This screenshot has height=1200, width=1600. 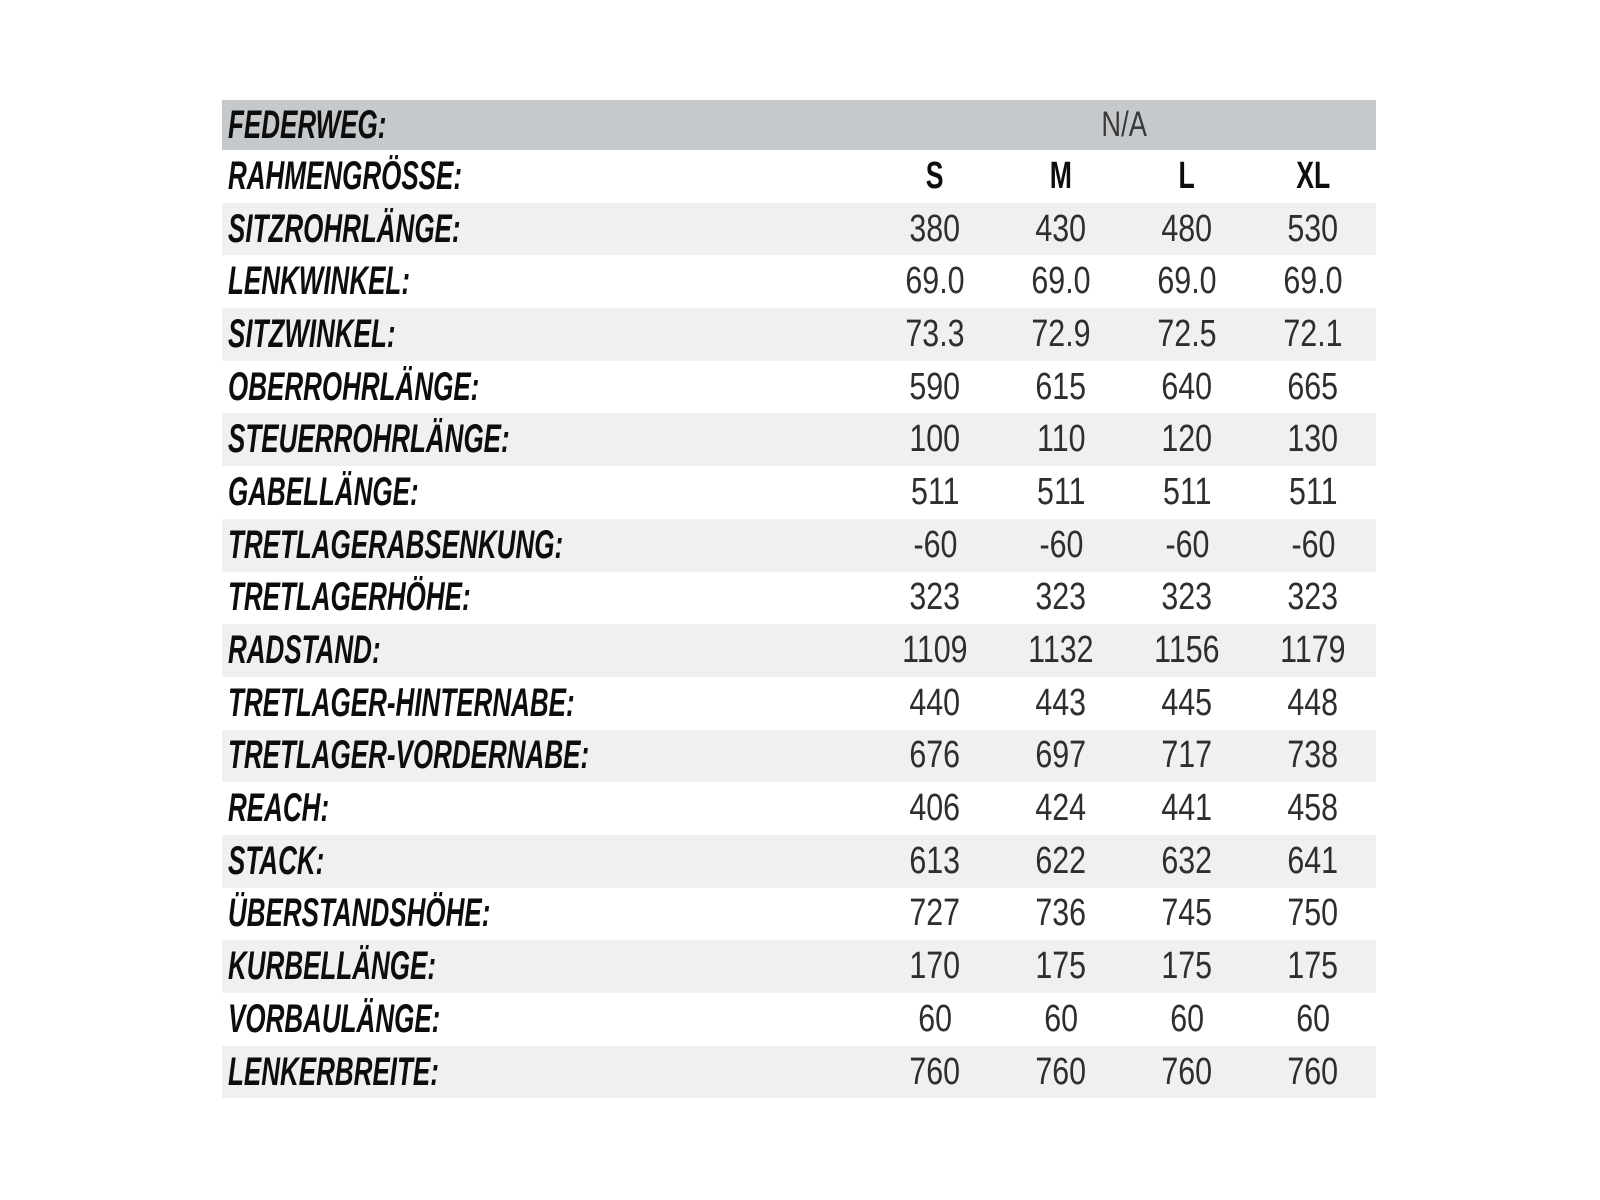 I want to click on cell-value: 73.3, so click(x=935, y=333).